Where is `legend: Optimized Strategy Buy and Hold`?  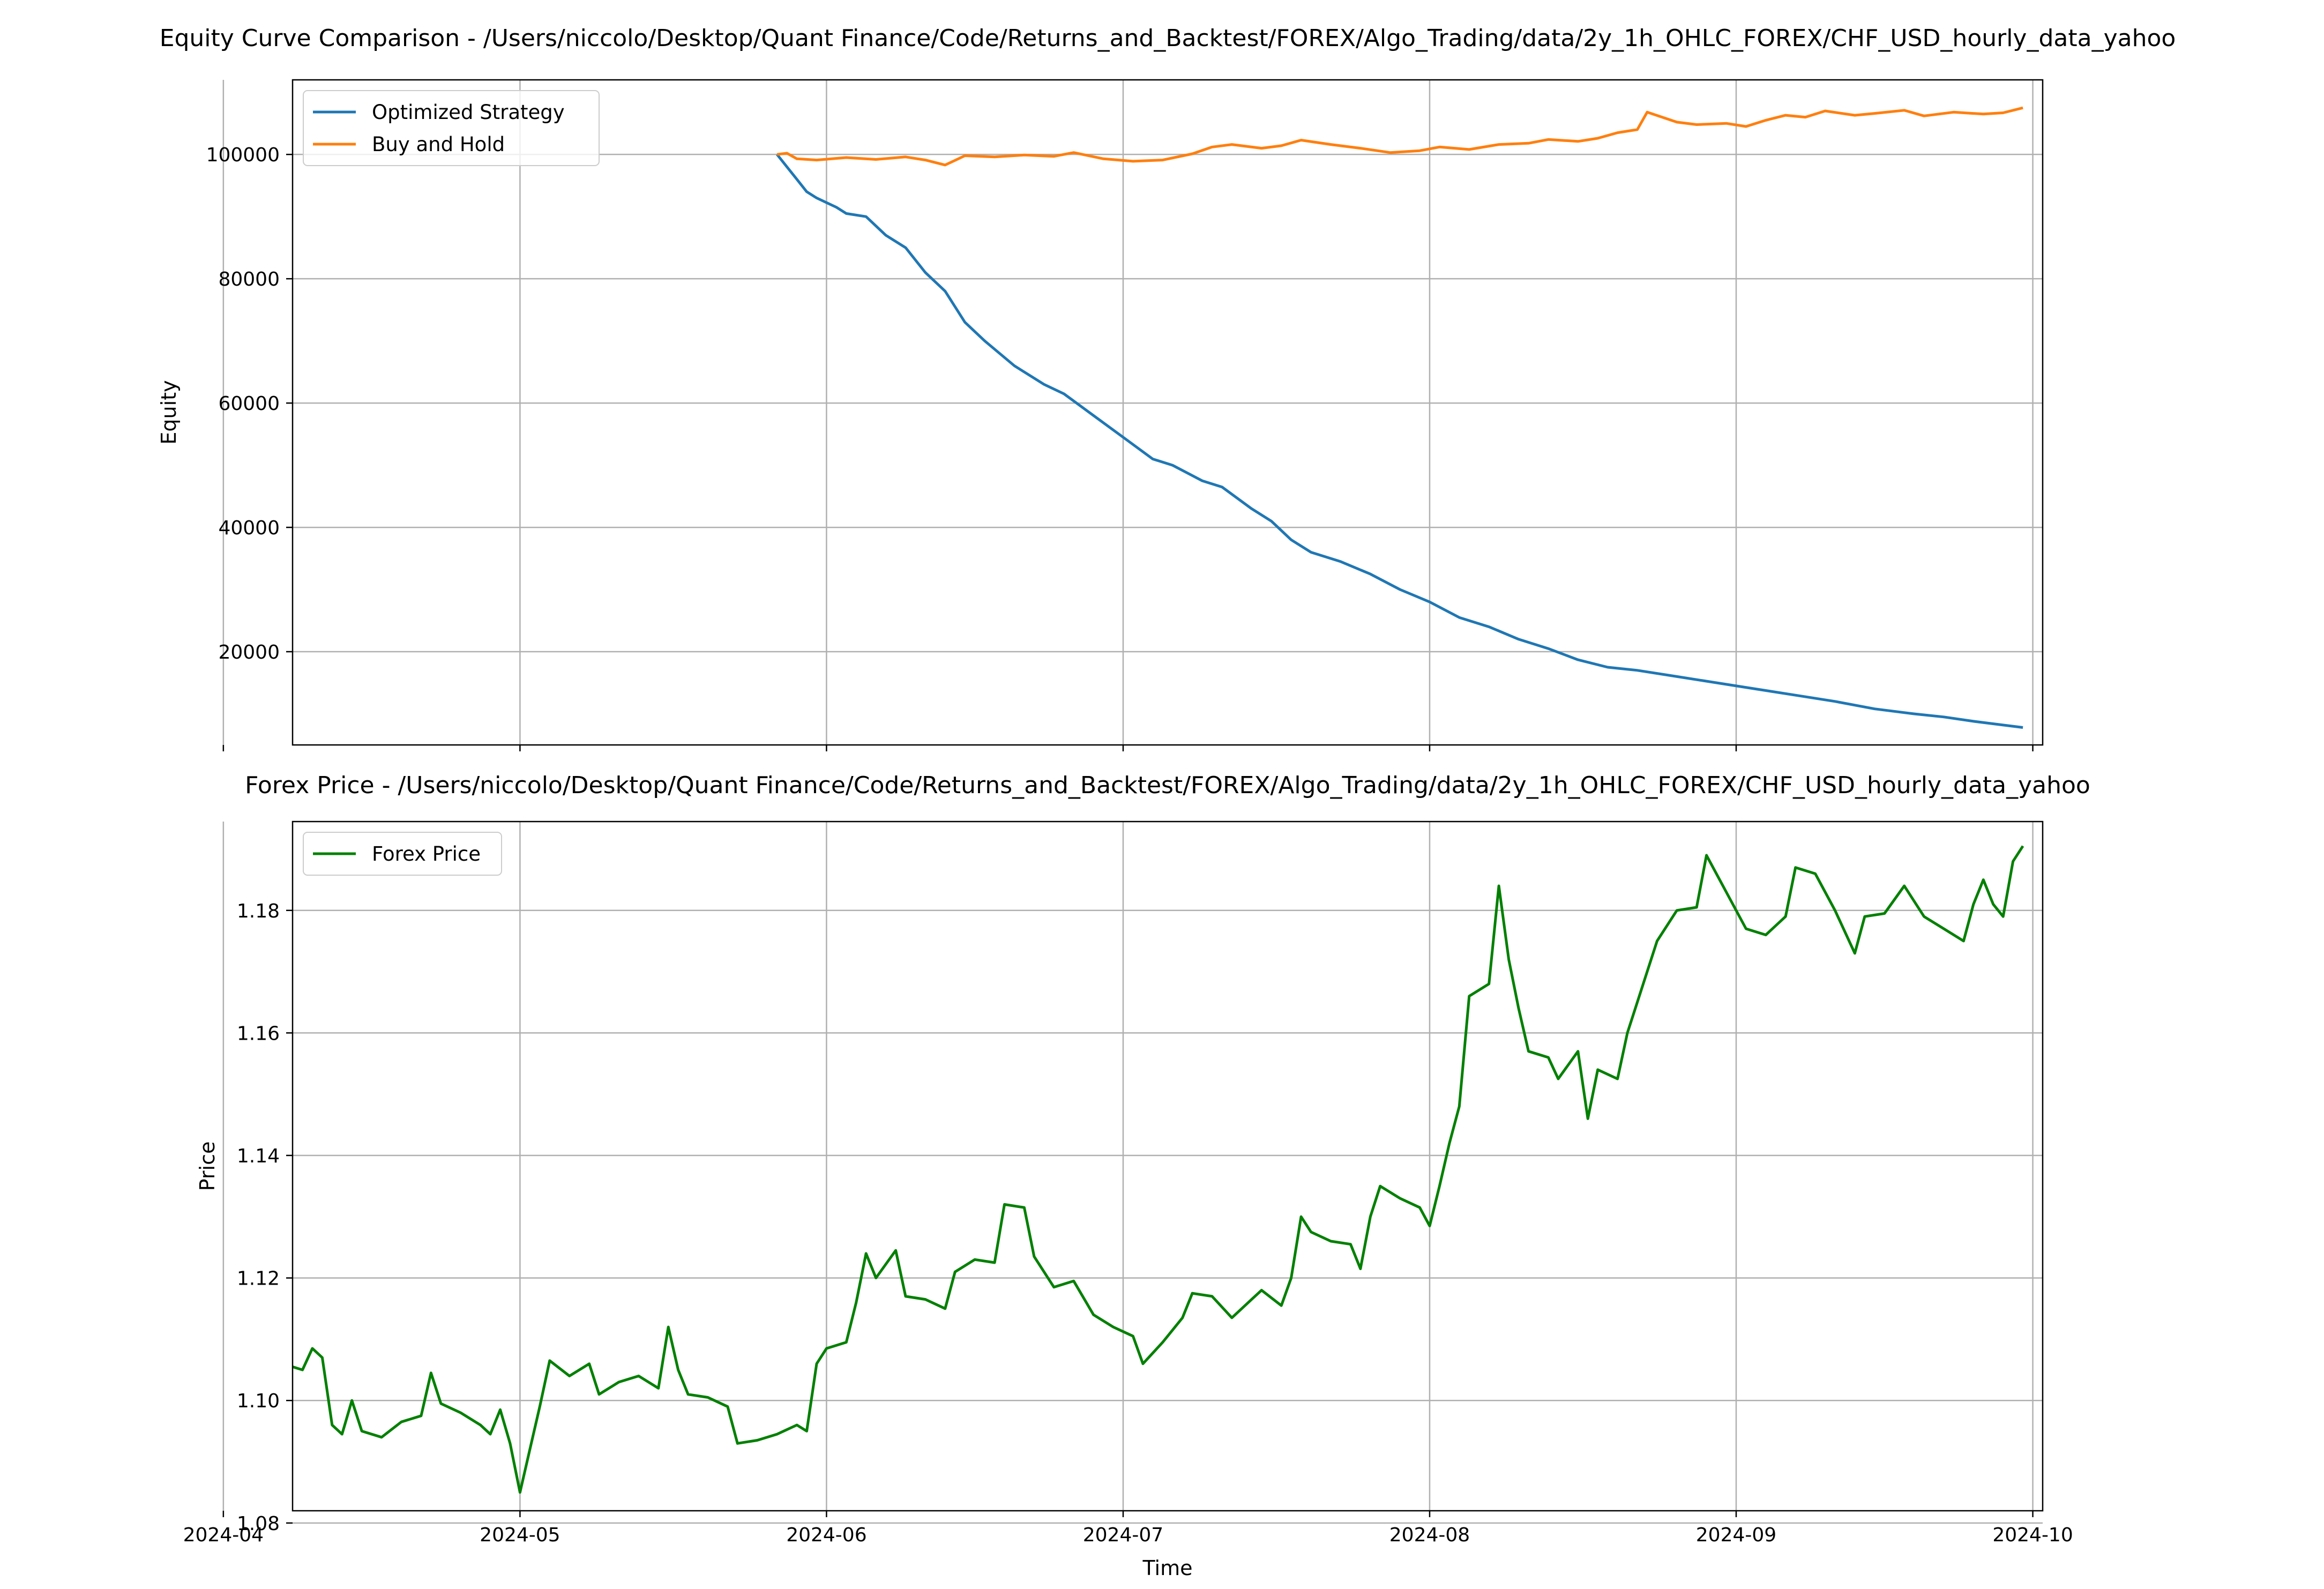
legend: Optimized Strategy Buy and Hold is located at coordinates (452, 128).